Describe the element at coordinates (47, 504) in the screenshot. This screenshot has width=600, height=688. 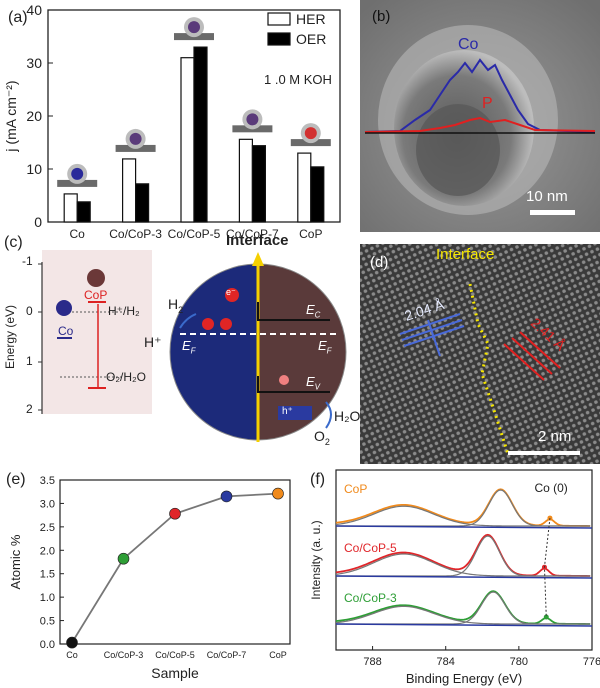
I see `y-tick-label-e-6: 3.0` at that location.